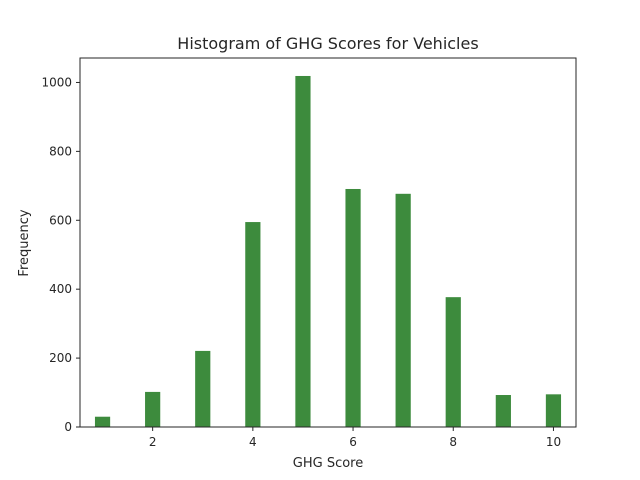  I want to click on y-tick-label: 200, so click(60, 358).